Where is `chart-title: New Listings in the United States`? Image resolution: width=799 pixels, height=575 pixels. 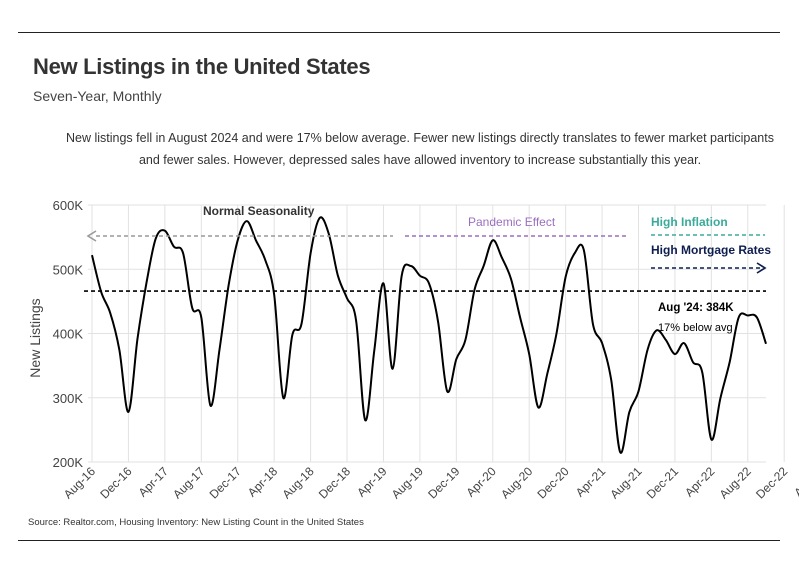
chart-title: New Listings in the United States is located at coordinates (202, 66).